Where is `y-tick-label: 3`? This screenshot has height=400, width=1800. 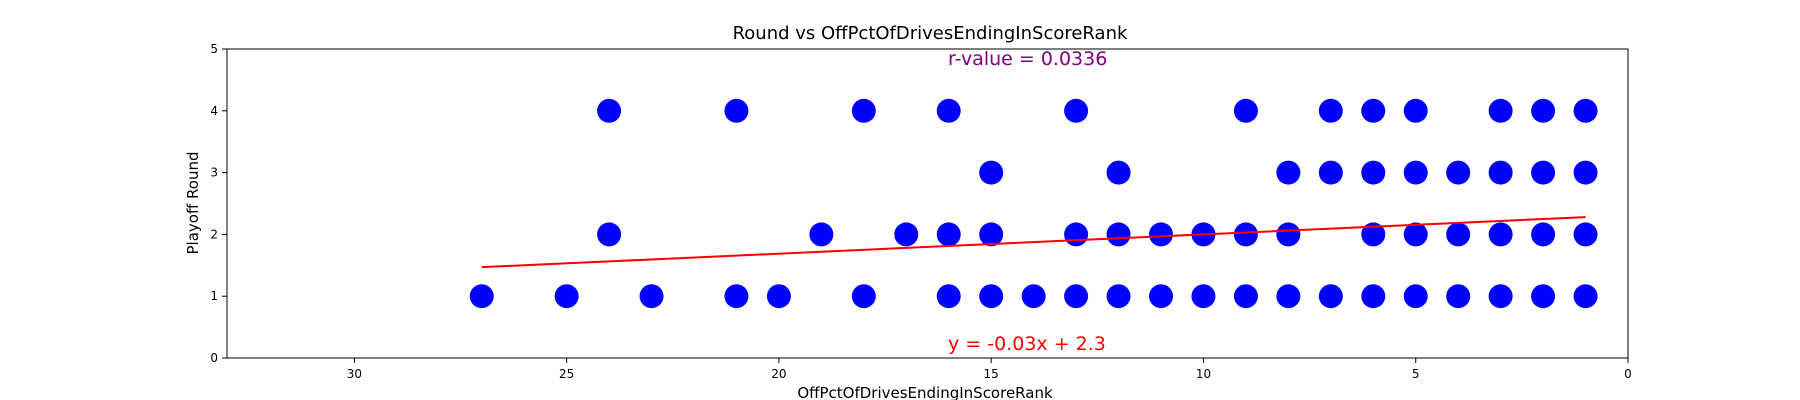
y-tick-label: 3 is located at coordinates (214, 173).